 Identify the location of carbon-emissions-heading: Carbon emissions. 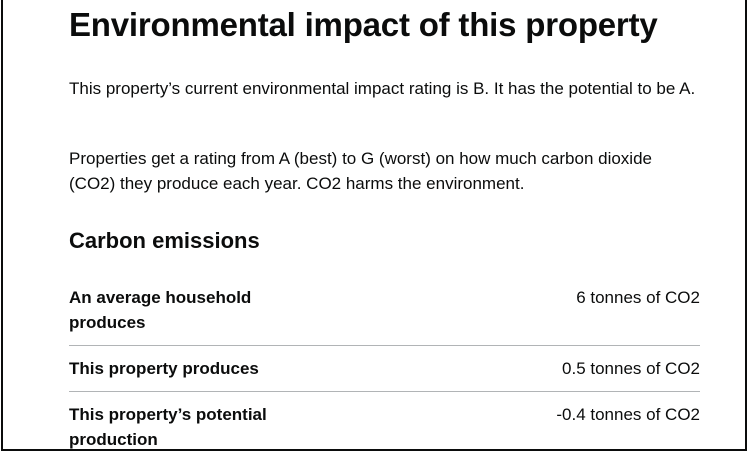
(164, 240).